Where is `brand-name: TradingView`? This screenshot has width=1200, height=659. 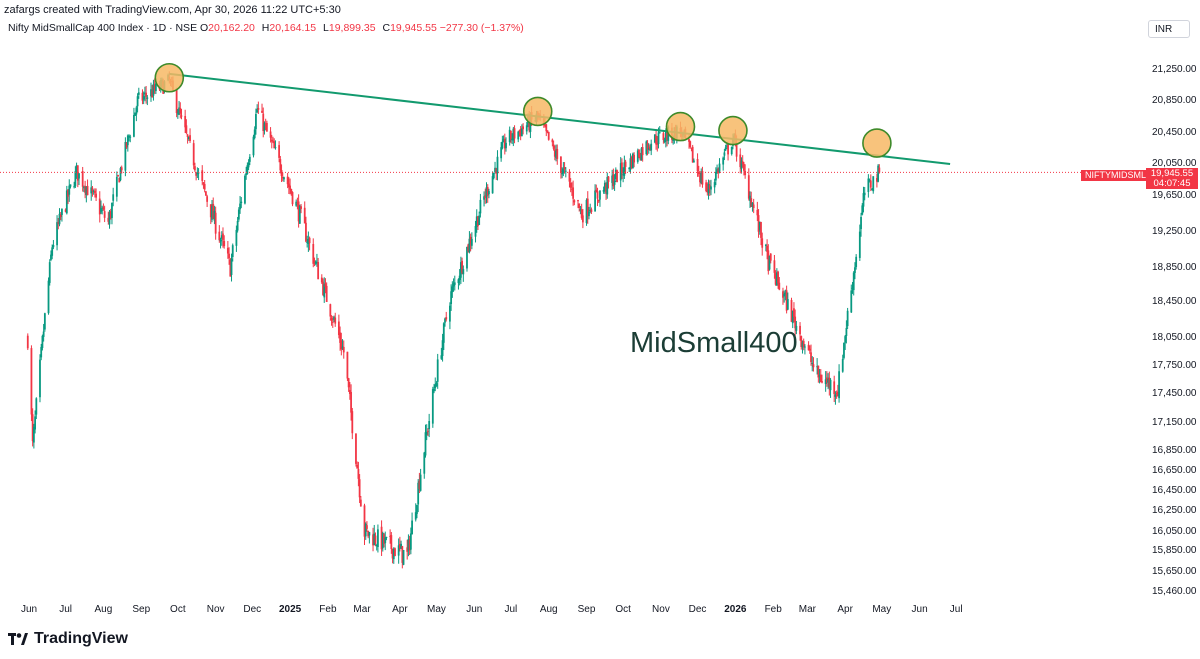 brand-name: TradingView is located at coordinates (81, 638).